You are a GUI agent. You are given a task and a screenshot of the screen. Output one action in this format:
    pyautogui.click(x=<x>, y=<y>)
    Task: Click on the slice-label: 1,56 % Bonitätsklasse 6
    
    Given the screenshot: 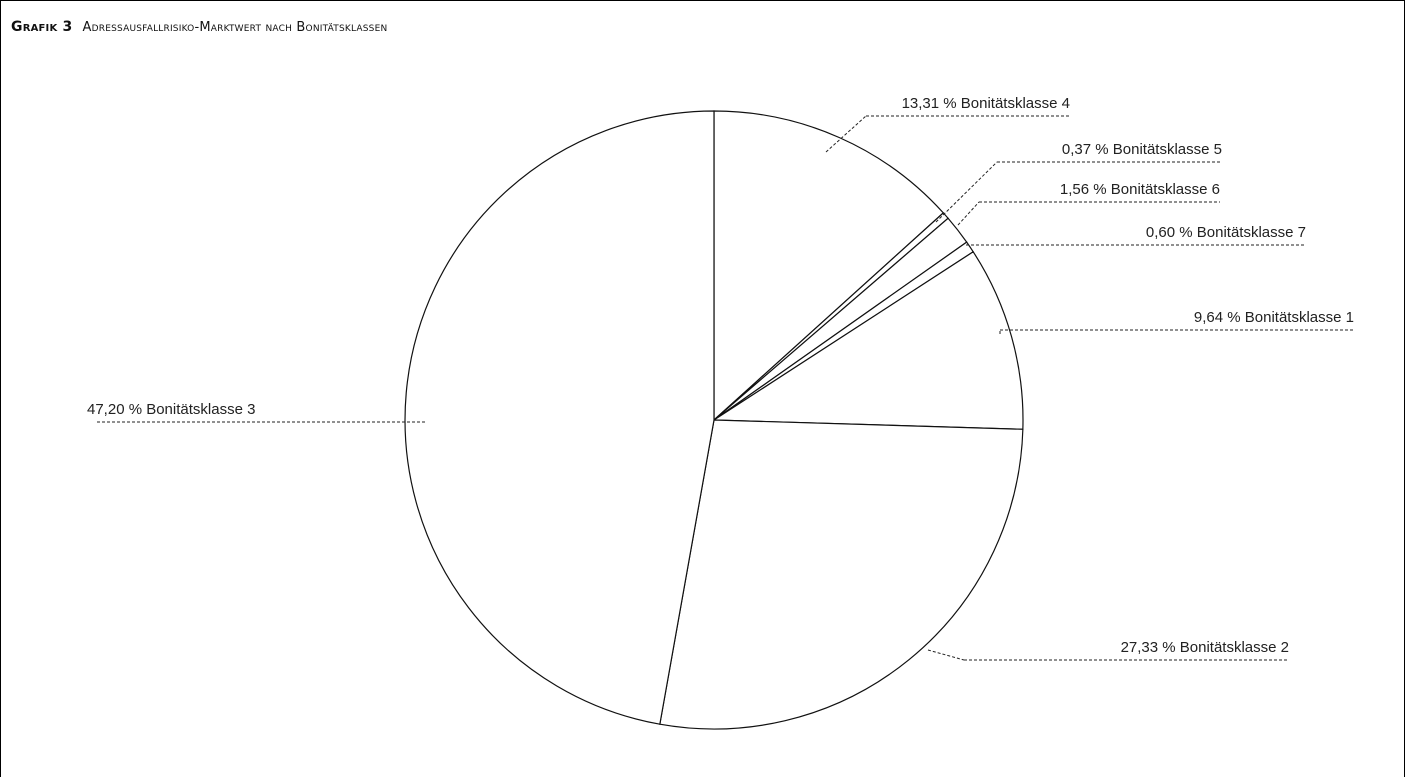 What is the action you would take?
    pyautogui.click(x=1140, y=189)
    